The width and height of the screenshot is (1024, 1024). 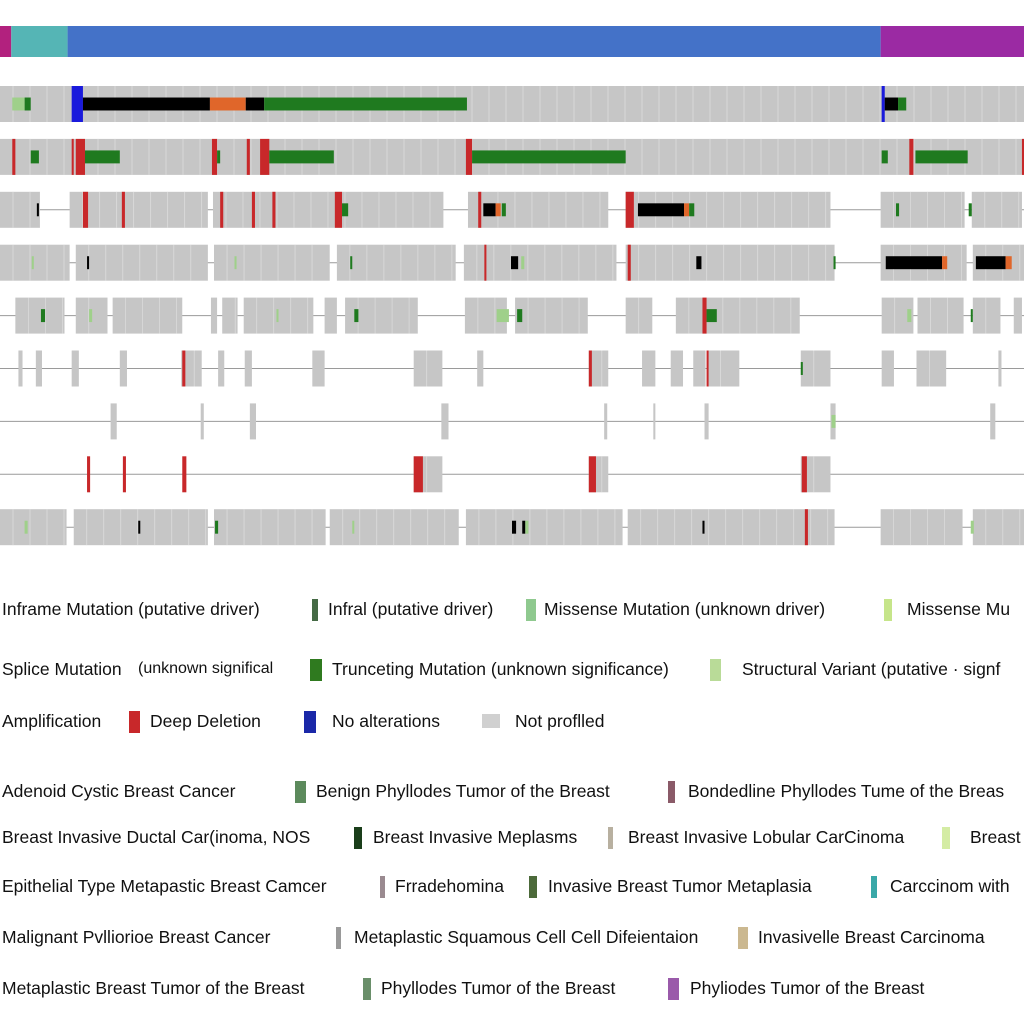 What do you see at coordinates (669, 886) in the screenshot?
I see `legend-item-cancer: Invasive Breast Tumor Metaplasia` at bounding box center [669, 886].